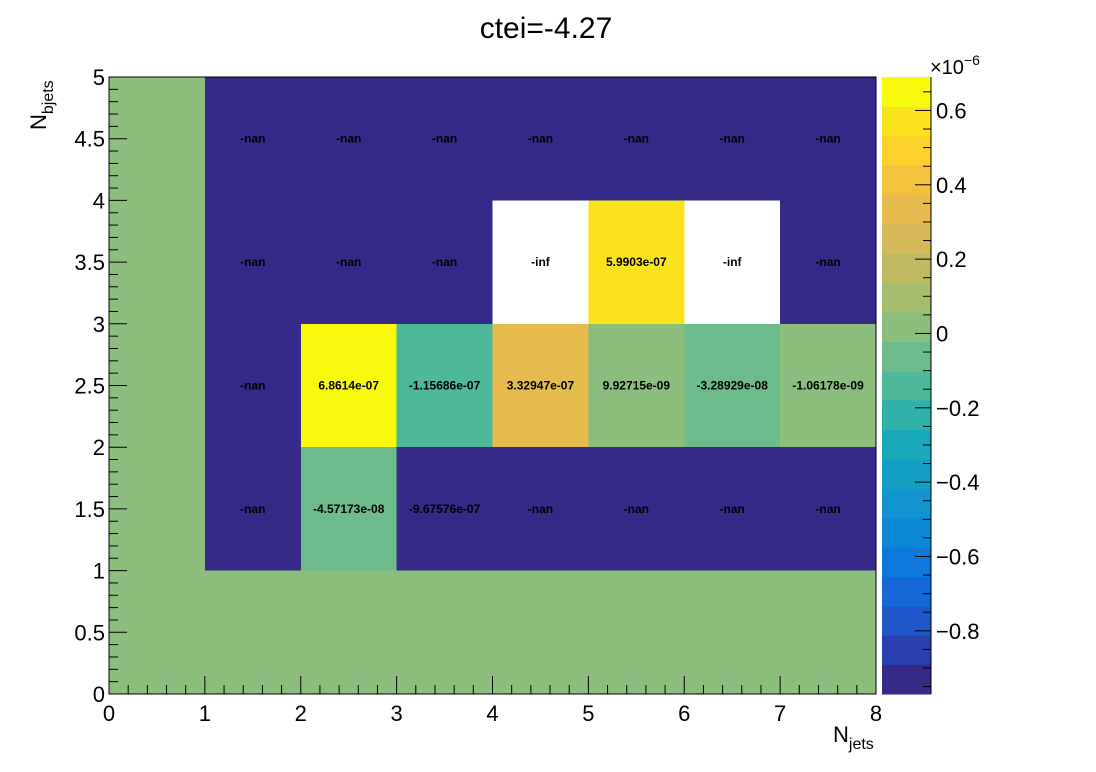  I want to click on y-tick-label: 3.5, so click(89, 262).